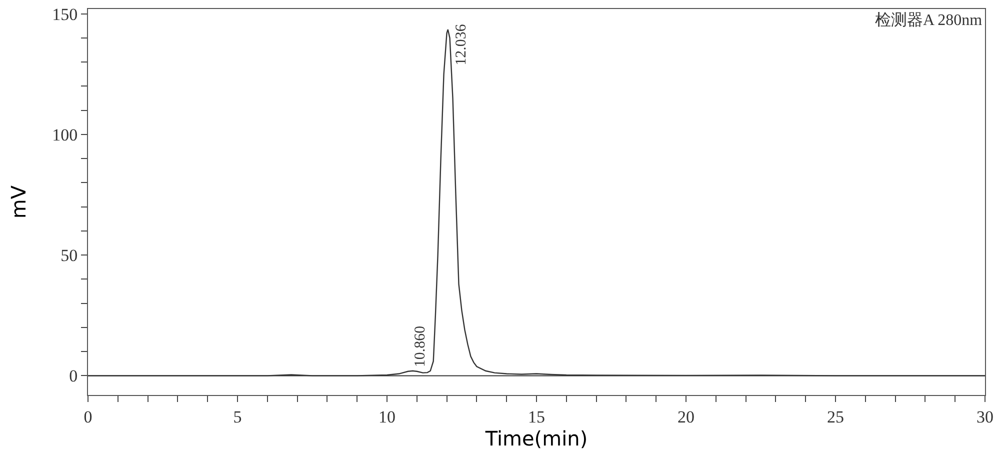  I want to click on y-axis-title: mV, so click(18, 202).